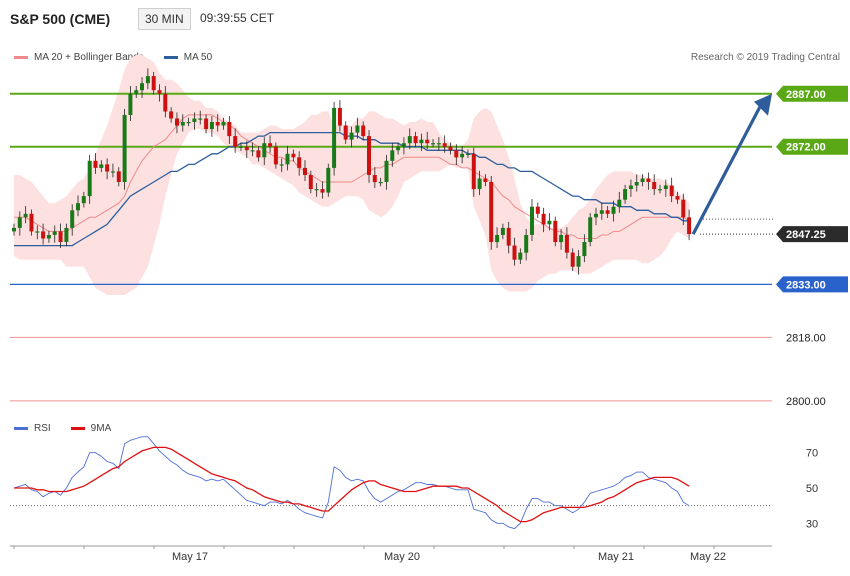  What do you see at coordinates (190, 557) in the screenshot?
I see `time-axis-label: May 17` at bounding box center [190, 557].